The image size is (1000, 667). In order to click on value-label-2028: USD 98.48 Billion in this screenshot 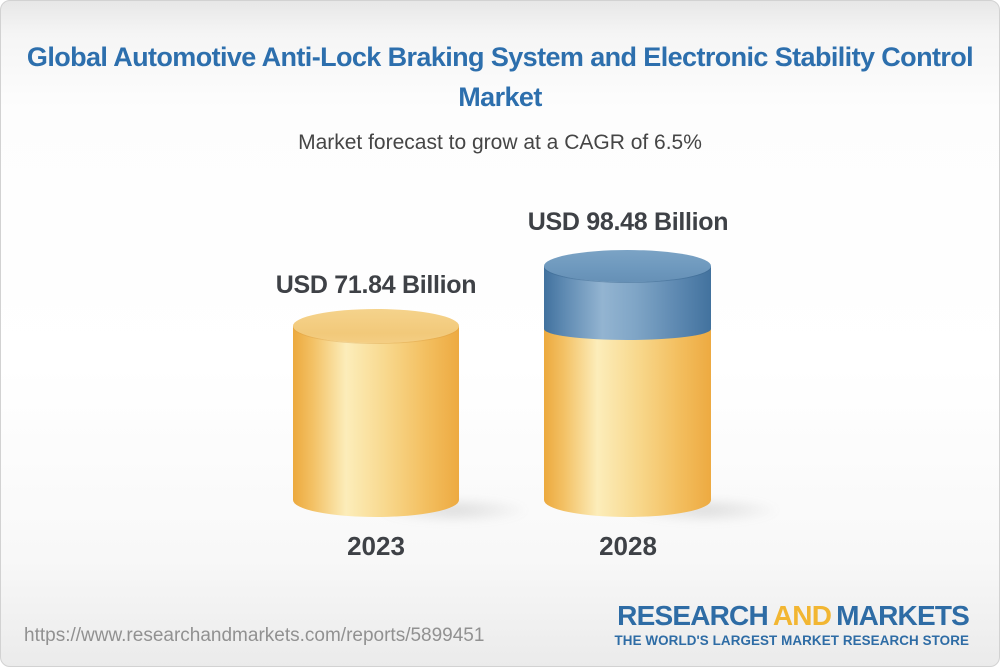, I will do `click(628, 222)`.